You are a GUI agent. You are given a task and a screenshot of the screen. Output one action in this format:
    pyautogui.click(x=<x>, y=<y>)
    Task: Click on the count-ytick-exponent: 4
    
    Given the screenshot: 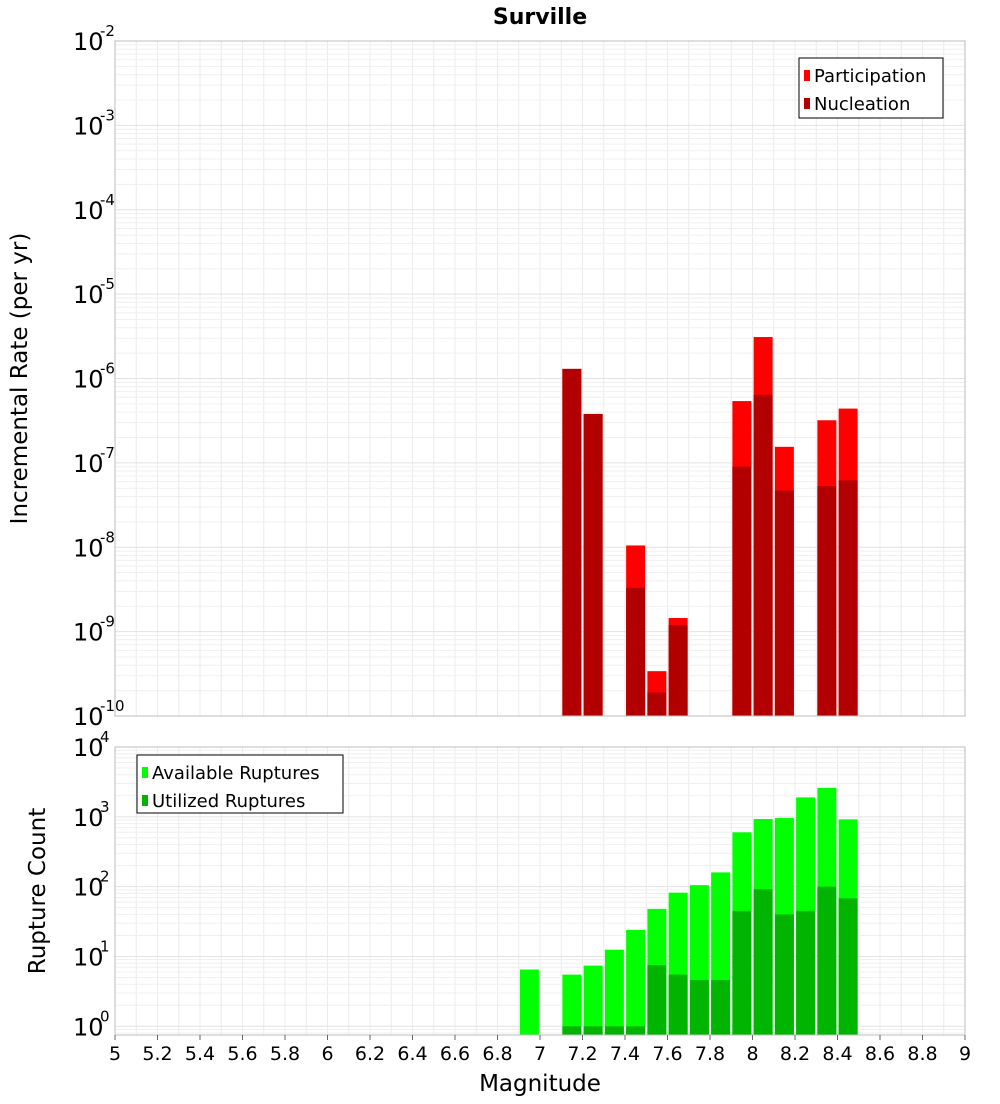 What is the action you would take?
    pyautogui.click(x=105, y=737)
    